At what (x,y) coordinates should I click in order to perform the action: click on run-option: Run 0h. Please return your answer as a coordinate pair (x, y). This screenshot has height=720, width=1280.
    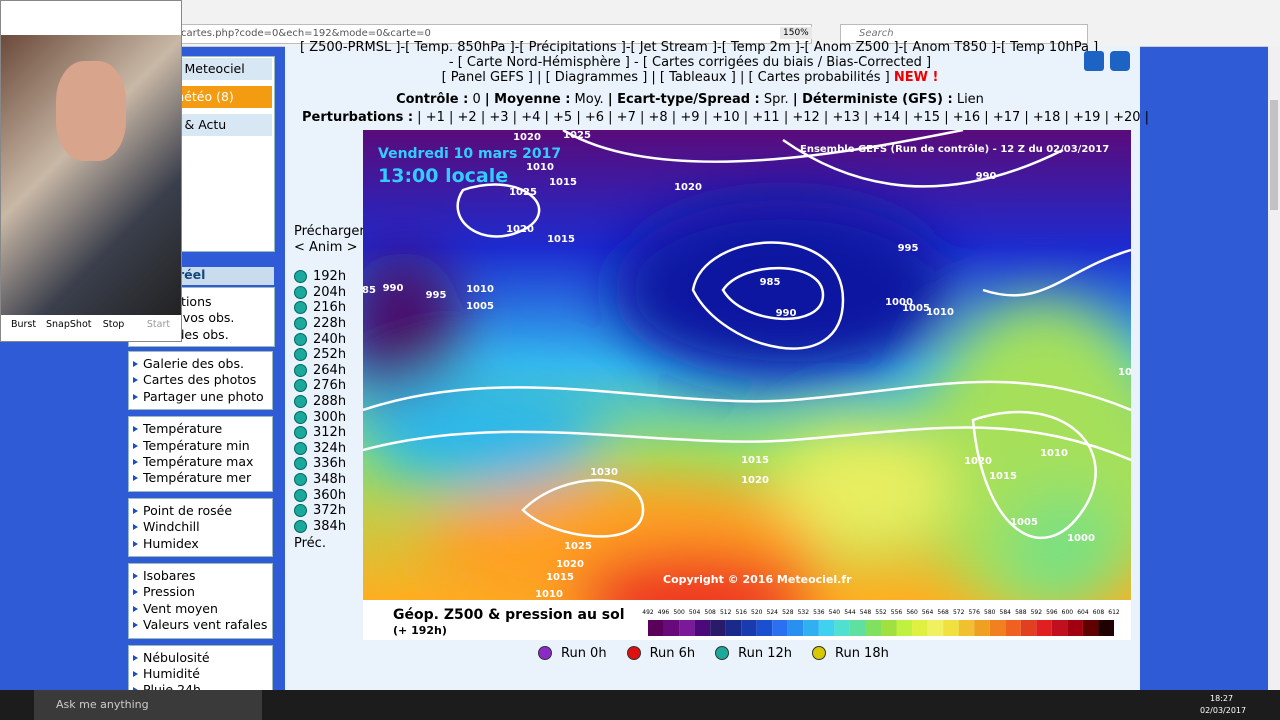
    Looking at the image, I should click on (572, 653).